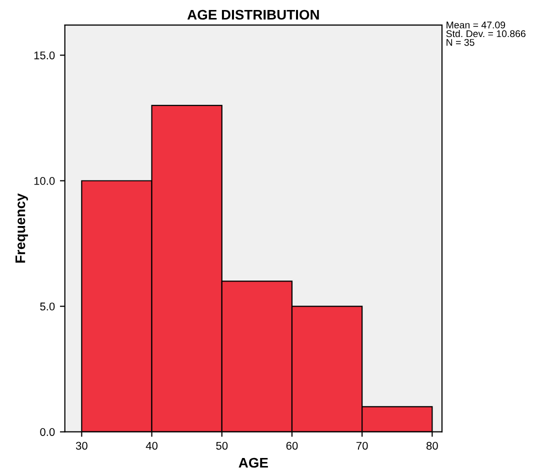 The height and width of the screenshot is (473, 545). What do you see at coordinates (22, 228) in the screenshot?
I see `y-axis-title: Frequency` at bounding box center [22, 228].